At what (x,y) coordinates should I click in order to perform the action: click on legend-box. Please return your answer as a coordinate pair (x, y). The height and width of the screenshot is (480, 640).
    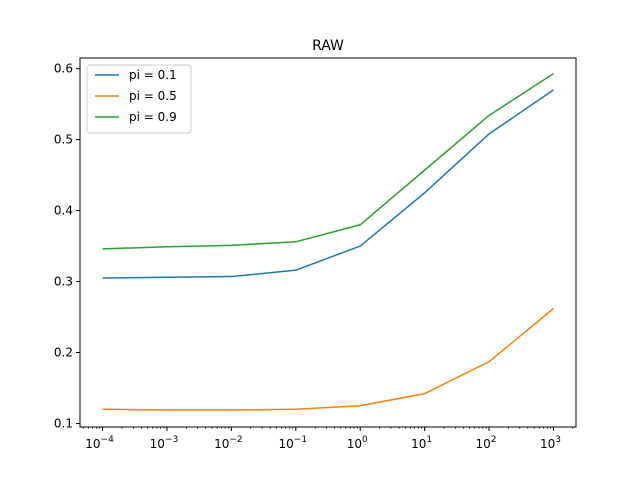
    Looking at the image, I should click on (139, 99).